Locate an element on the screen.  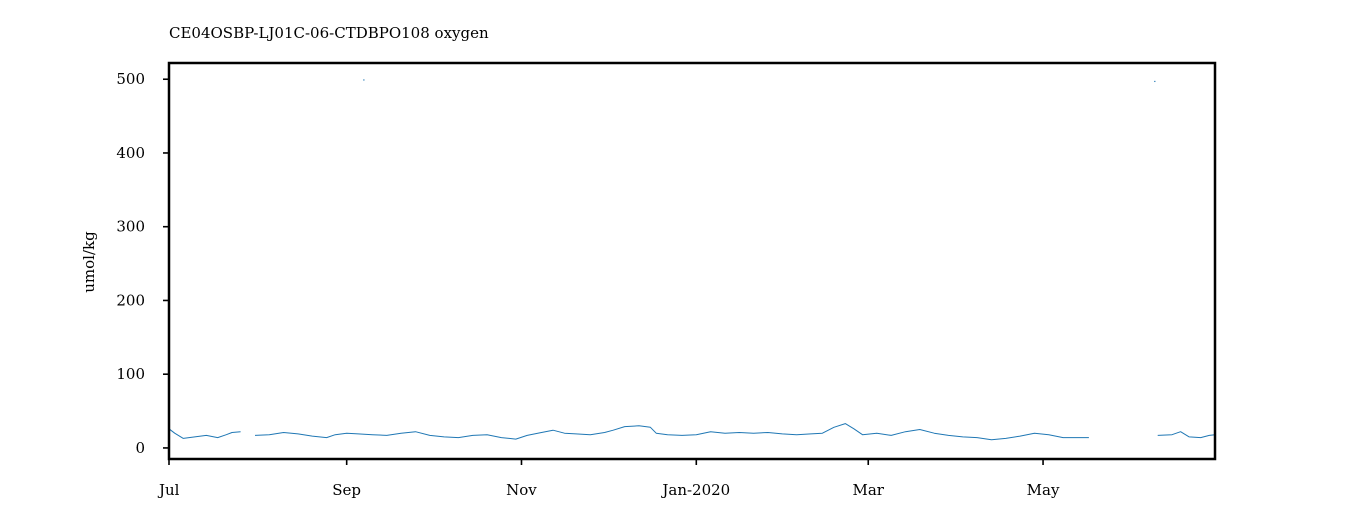
x-tick-label: Mar is located at coordinates (869, 490).